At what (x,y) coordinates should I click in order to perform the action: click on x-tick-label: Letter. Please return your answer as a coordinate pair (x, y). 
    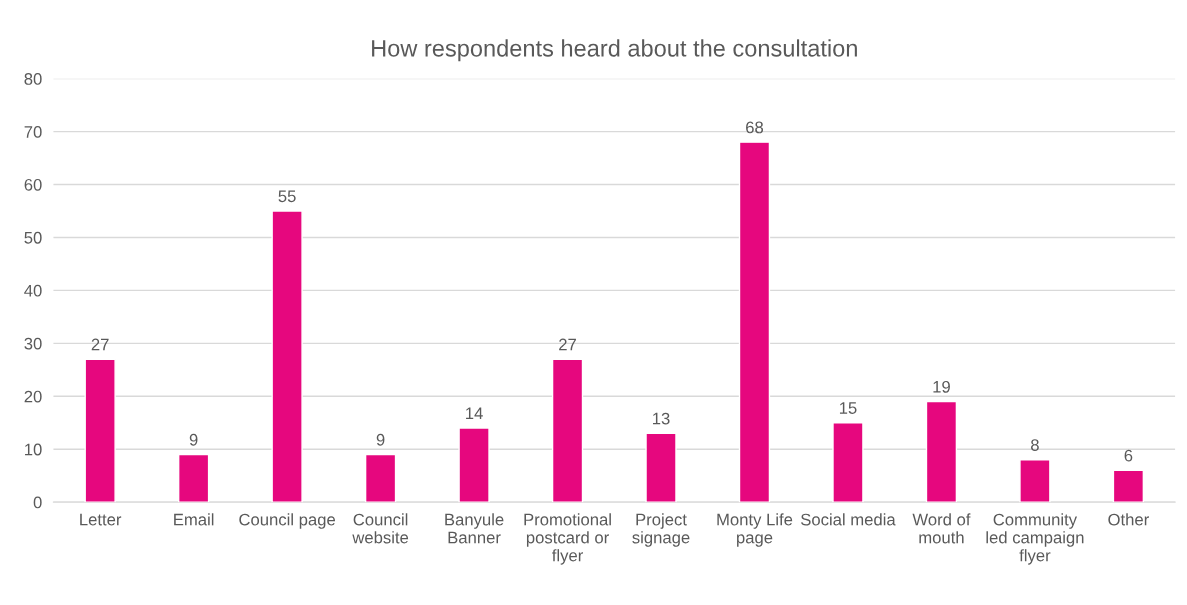
    Looking at the image, I should click on (101, 519).